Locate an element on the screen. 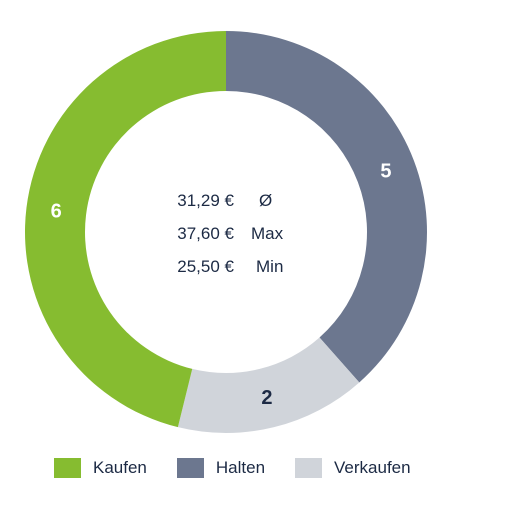  center-stat-label: Max is located at coordinates (267, 233).